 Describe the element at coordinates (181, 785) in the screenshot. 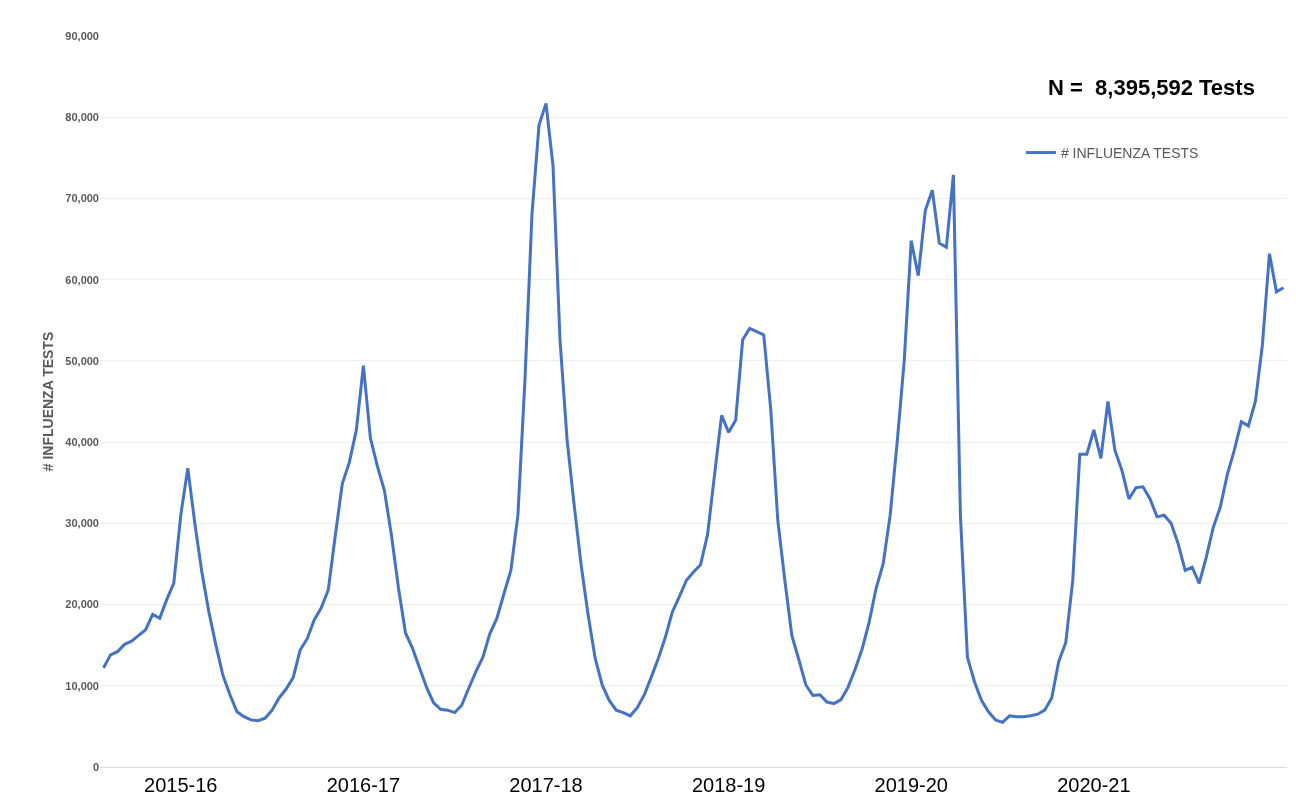

I see `x-tick-label: 2015-16` at that location.